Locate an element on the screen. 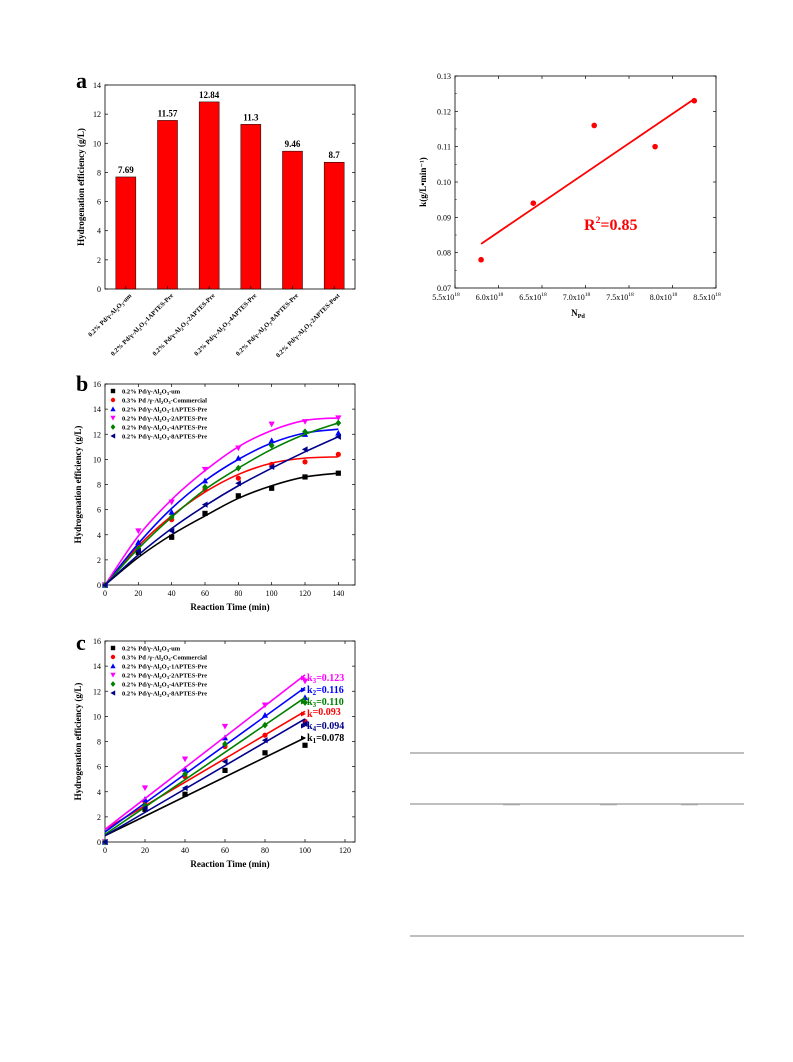 Image resolution: width=793 pixels, height=1062 pixels. x-axis-title: NPd is located at coordinates (578, 314).